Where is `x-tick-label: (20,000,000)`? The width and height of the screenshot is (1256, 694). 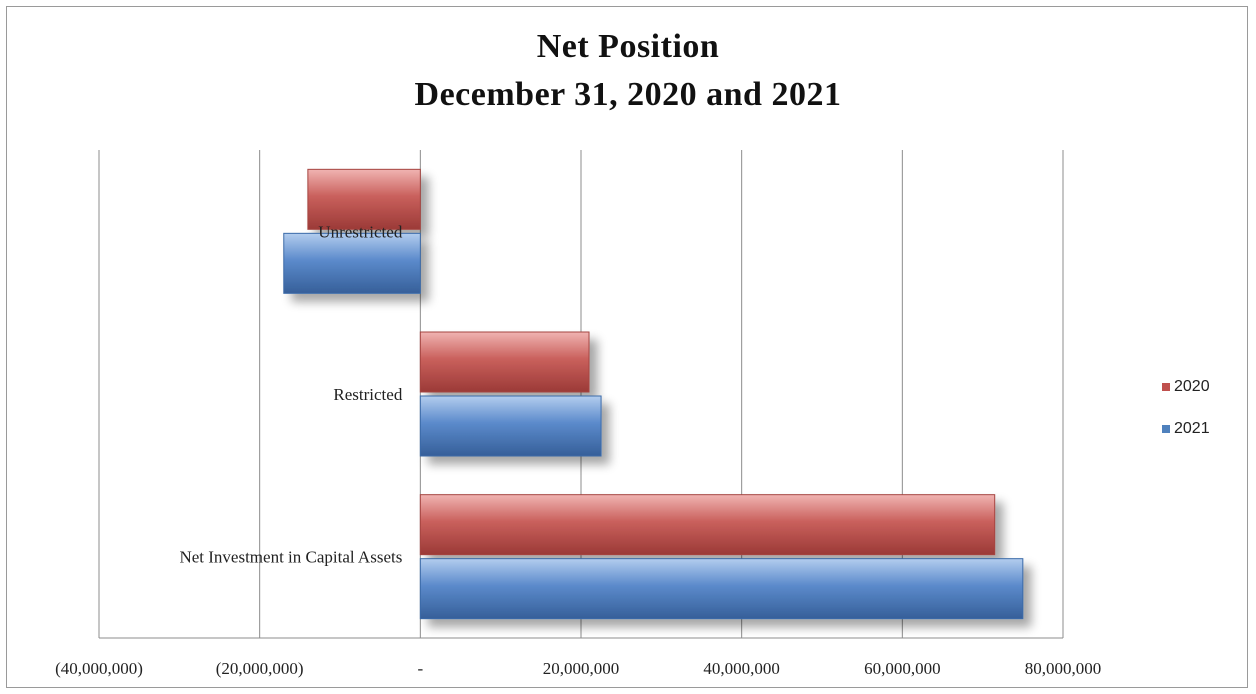 x-tick-label: (20,000,000) is located at coordinates (260, 668).